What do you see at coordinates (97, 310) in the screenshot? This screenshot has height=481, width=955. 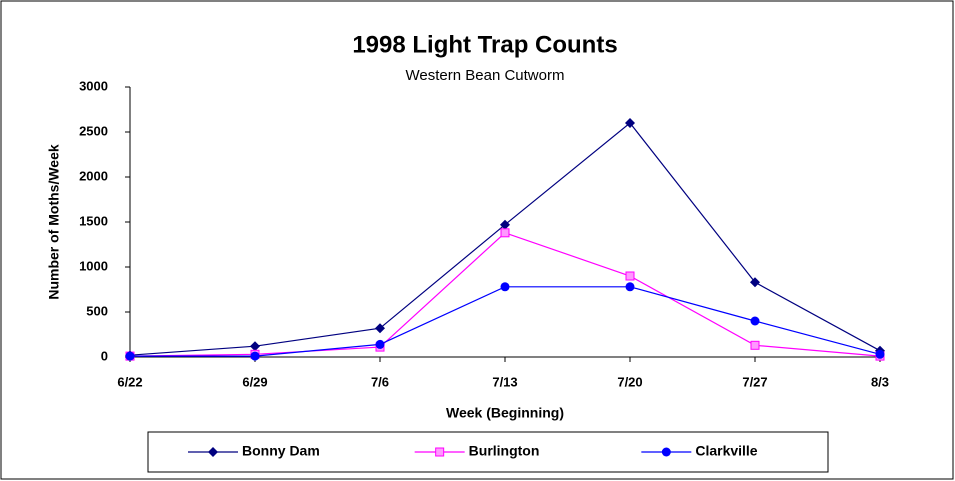 I see `y-tick-label: 500` at bounding box center [97, 310].